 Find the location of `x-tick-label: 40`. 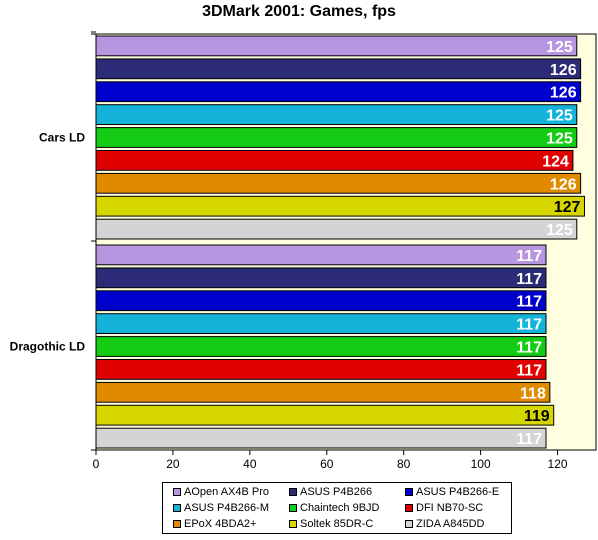

x-tick-label: 40 is located at coordinates (250, 464).